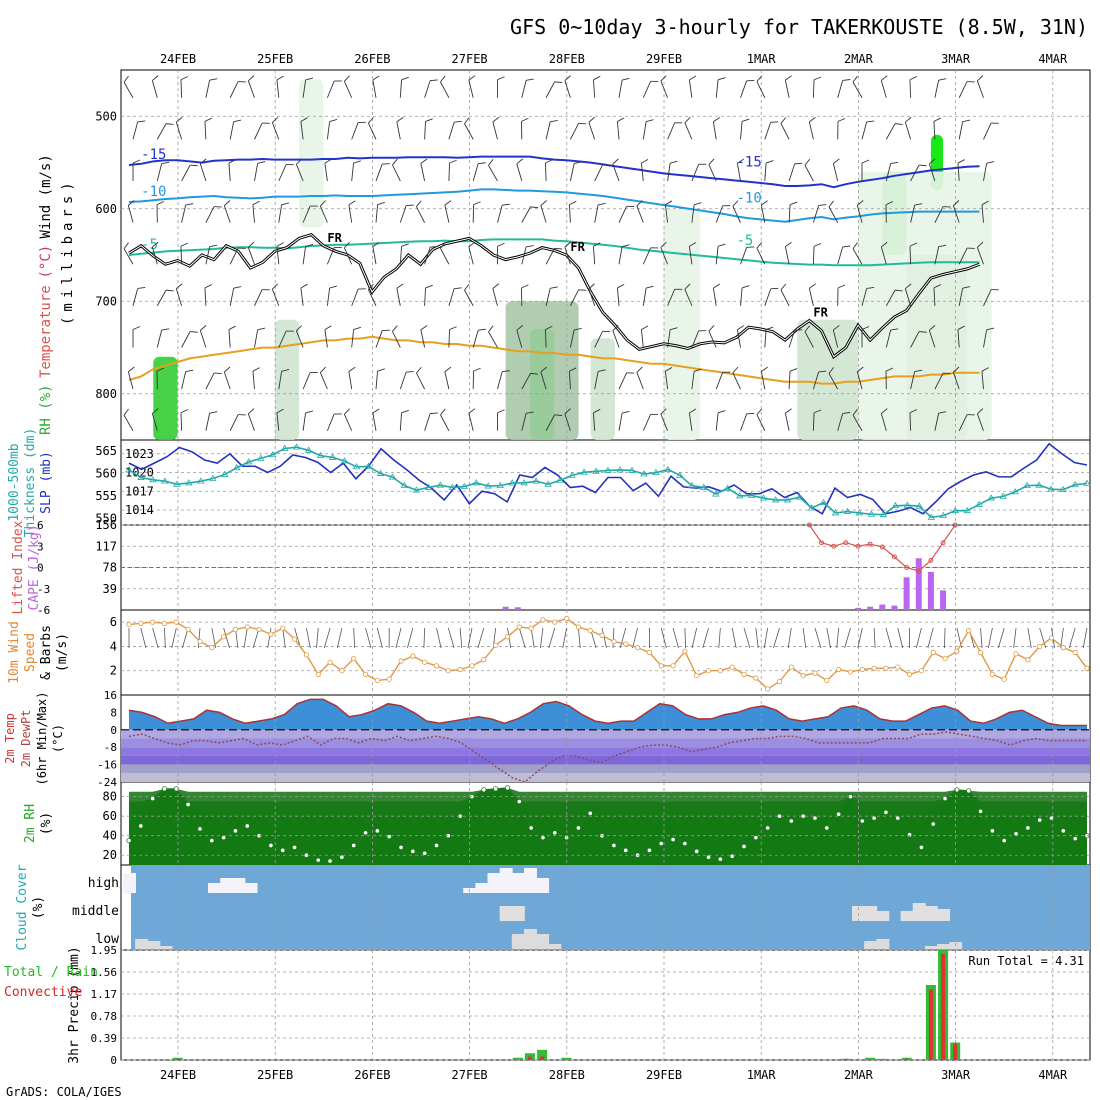 This screenshot has height=1100, width=1100. I want to click on isotherm-line, so click(554, 252).